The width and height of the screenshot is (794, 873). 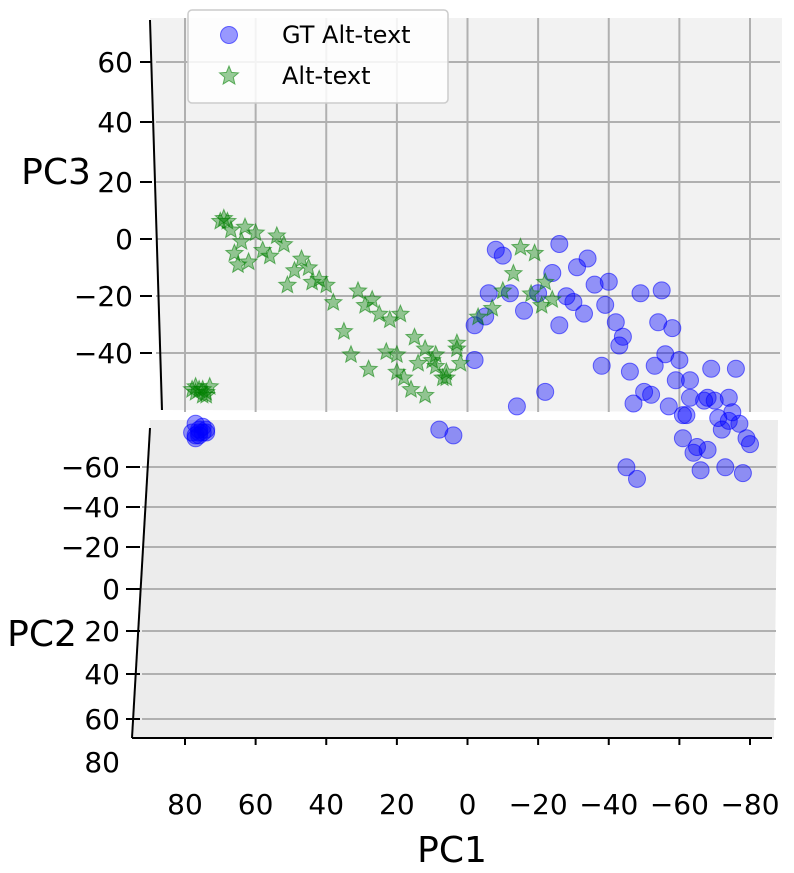 I want to click on y-axis-line, so click(x=141, y=583).